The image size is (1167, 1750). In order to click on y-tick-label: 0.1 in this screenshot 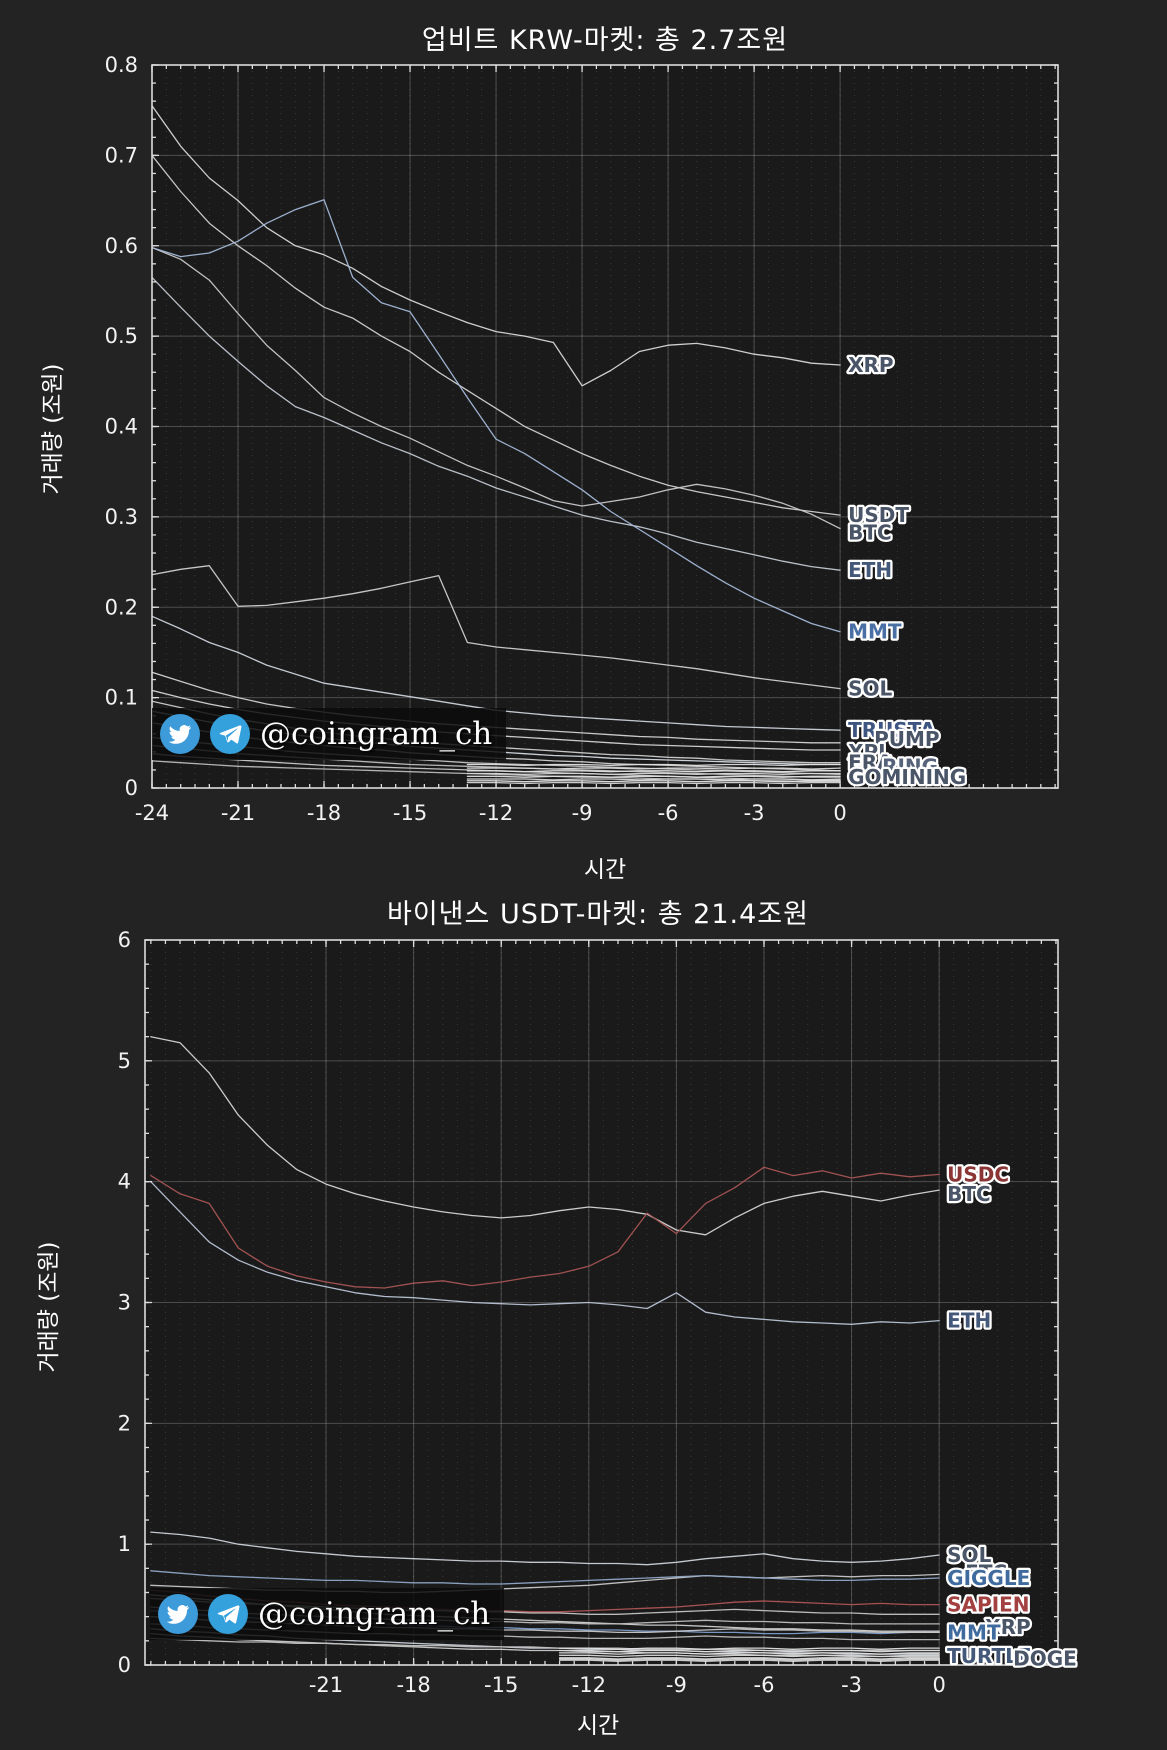, I will do `click(121, 698)`.